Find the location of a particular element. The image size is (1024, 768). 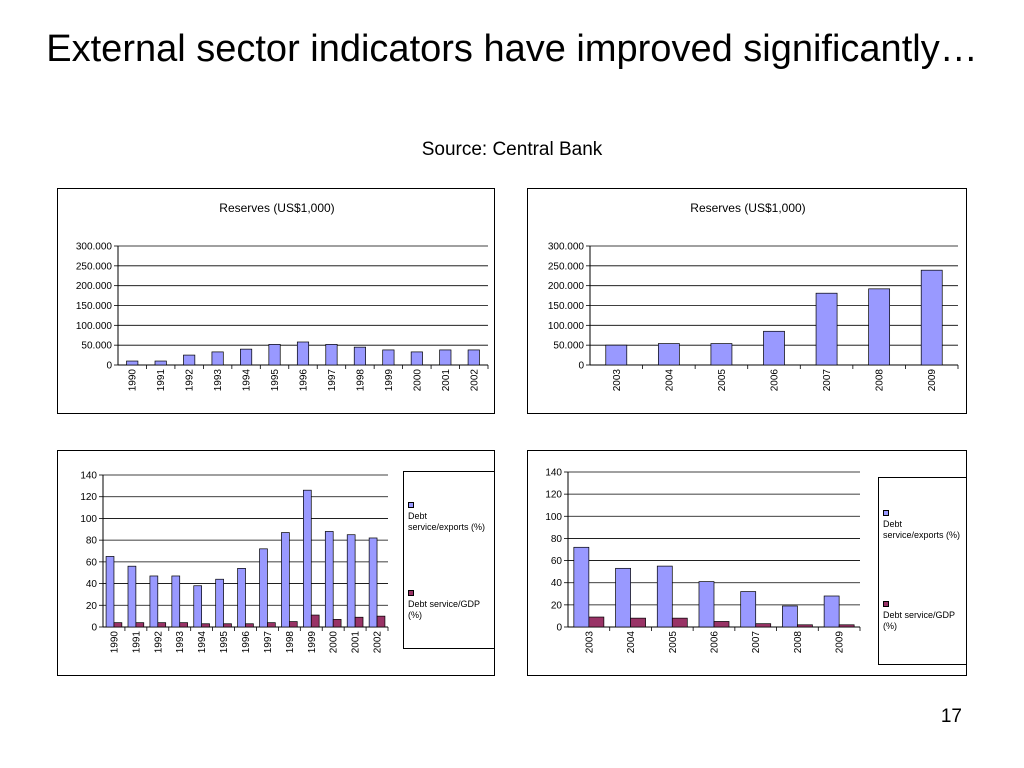

legend-label: Debt service/GDP (%) is located at coordinates (919, 620).